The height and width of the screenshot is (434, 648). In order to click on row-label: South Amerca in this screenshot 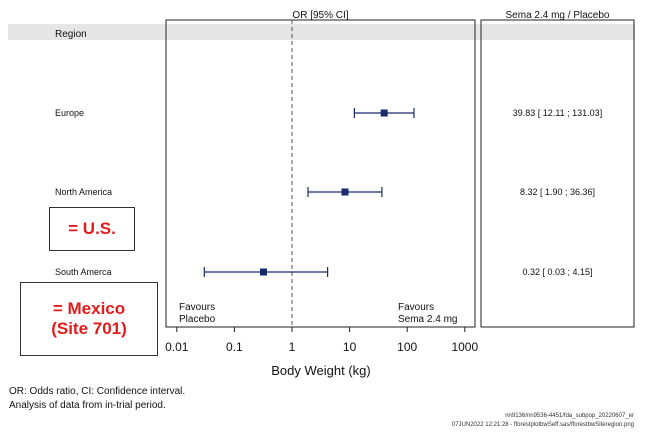, I will do `click(83, 272)`.